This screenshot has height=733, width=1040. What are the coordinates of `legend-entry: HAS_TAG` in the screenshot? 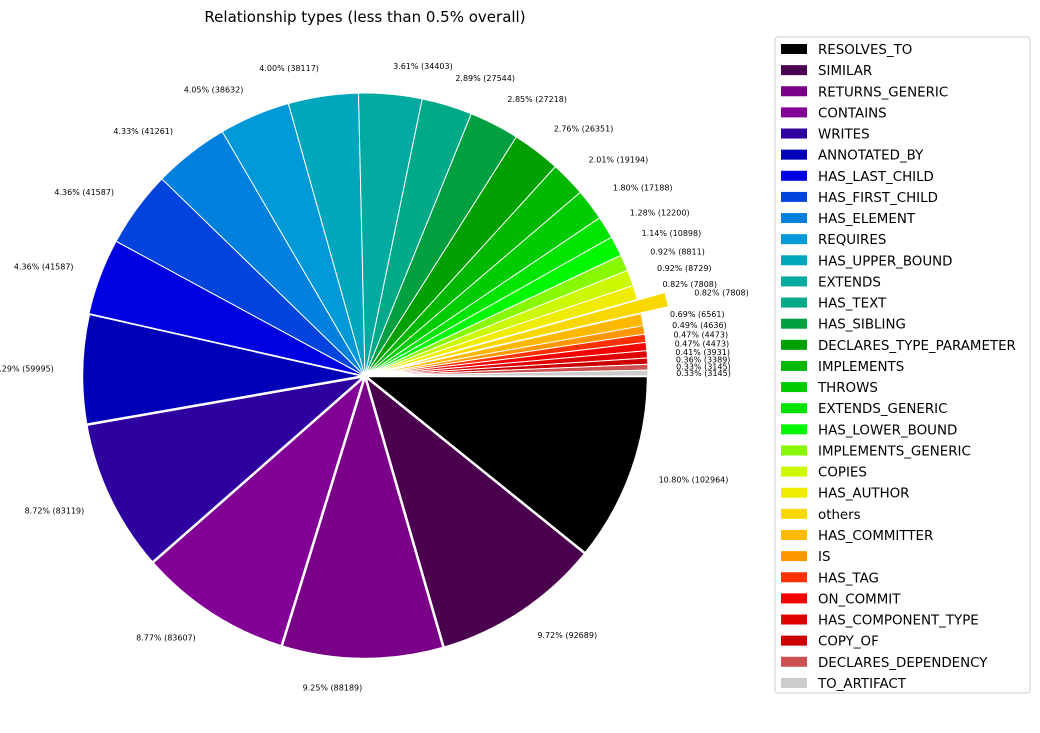 It's located at (830, 578).